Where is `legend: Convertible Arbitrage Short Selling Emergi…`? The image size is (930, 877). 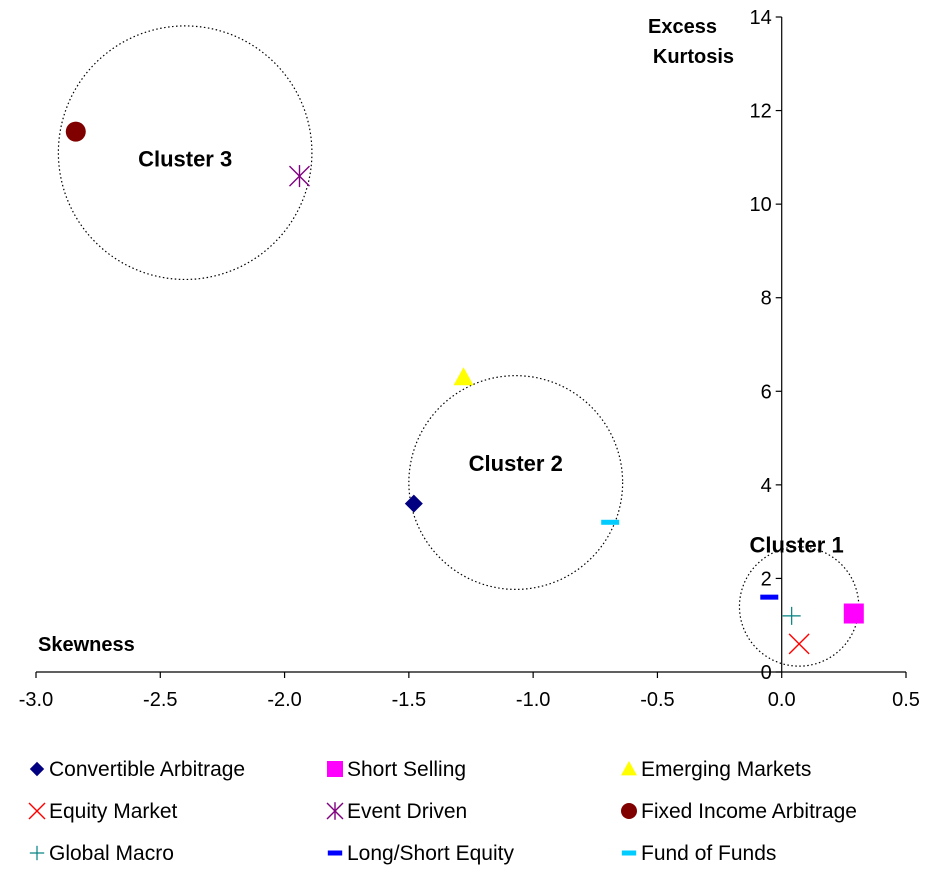 legend: Convertible Arbitrage Short Selling Emergi… is located at coordinates (442, 811).